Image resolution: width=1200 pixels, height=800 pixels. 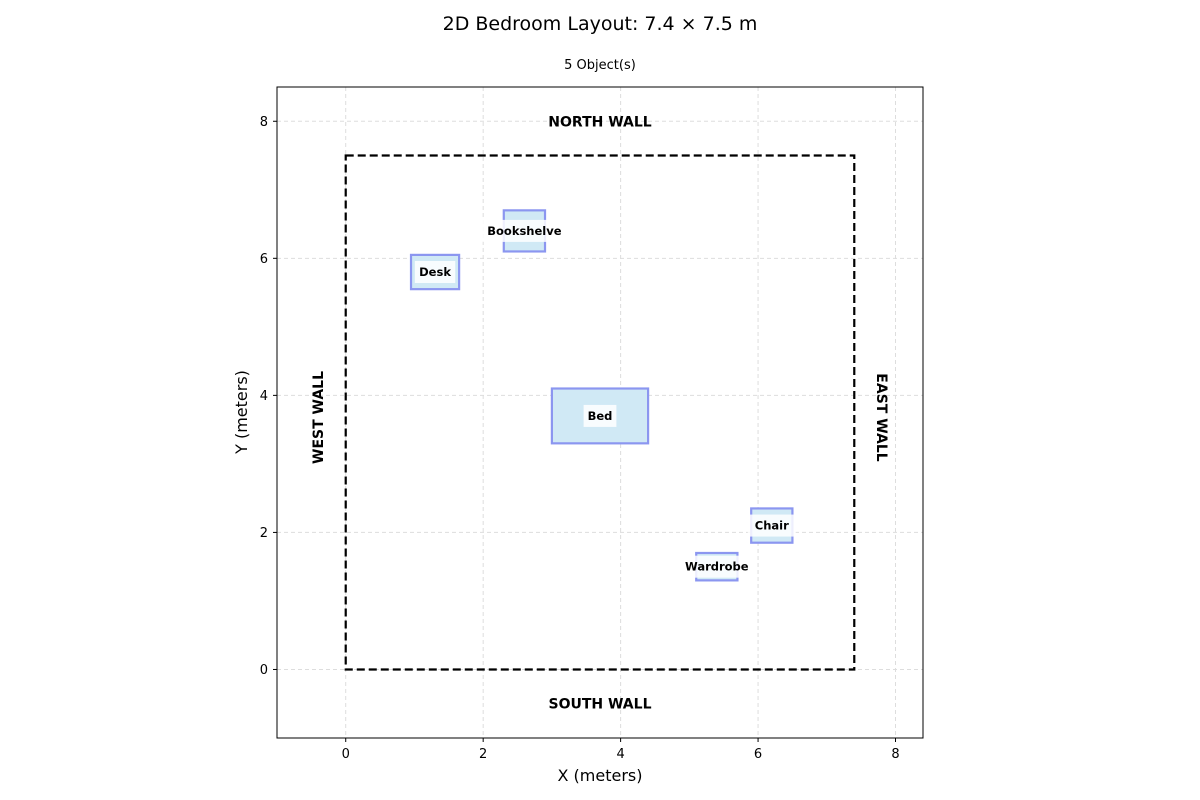 I want to click on x-tick-label: 4, so click(x=620, y=754).